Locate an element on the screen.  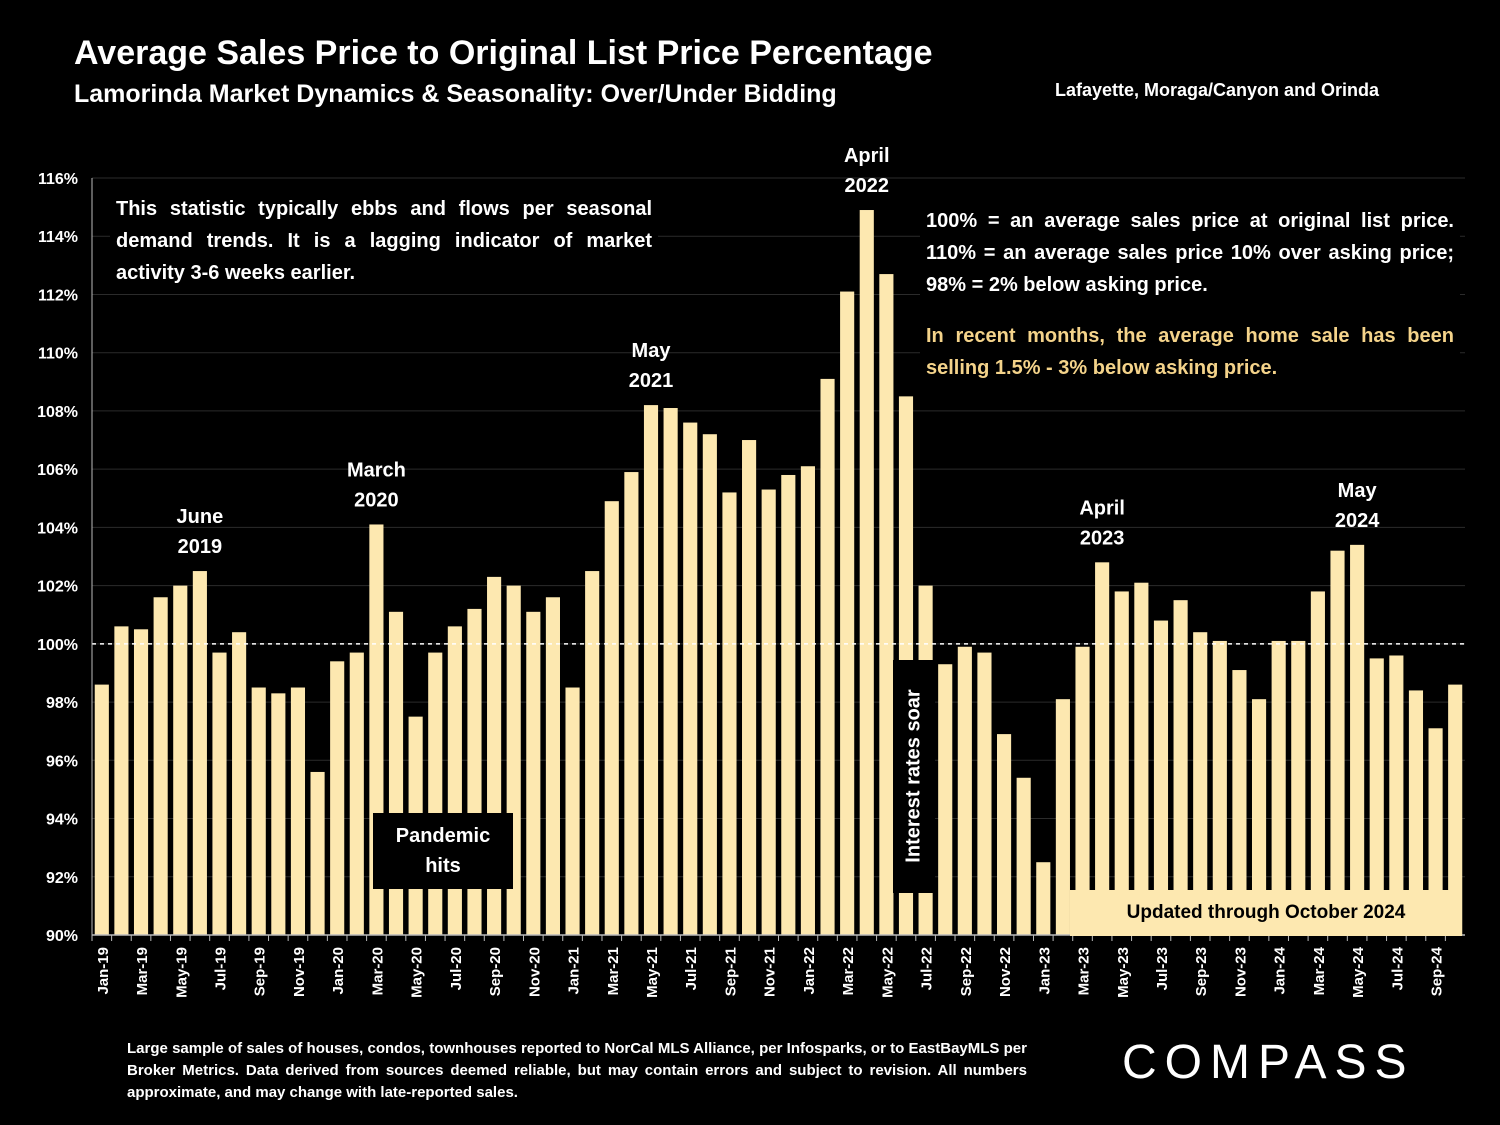
x-tick-label: Jan-20 is located at coordinates (338, 971).